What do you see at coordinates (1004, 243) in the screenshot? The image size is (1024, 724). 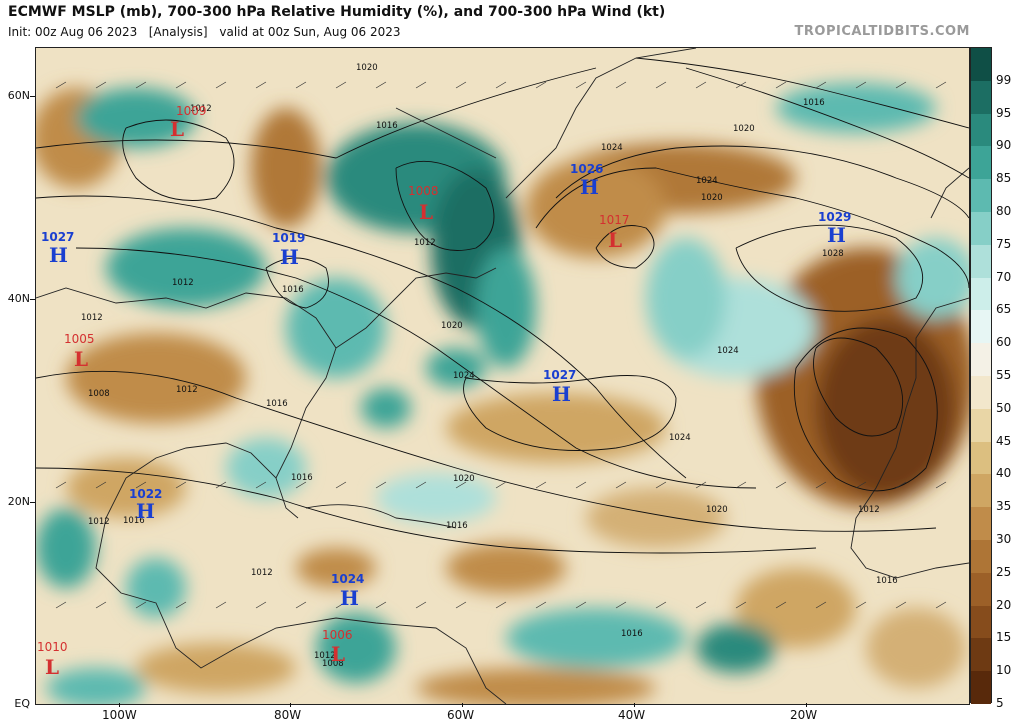 I see `colorbar-label: 75` at bounding box center [1004, 243].